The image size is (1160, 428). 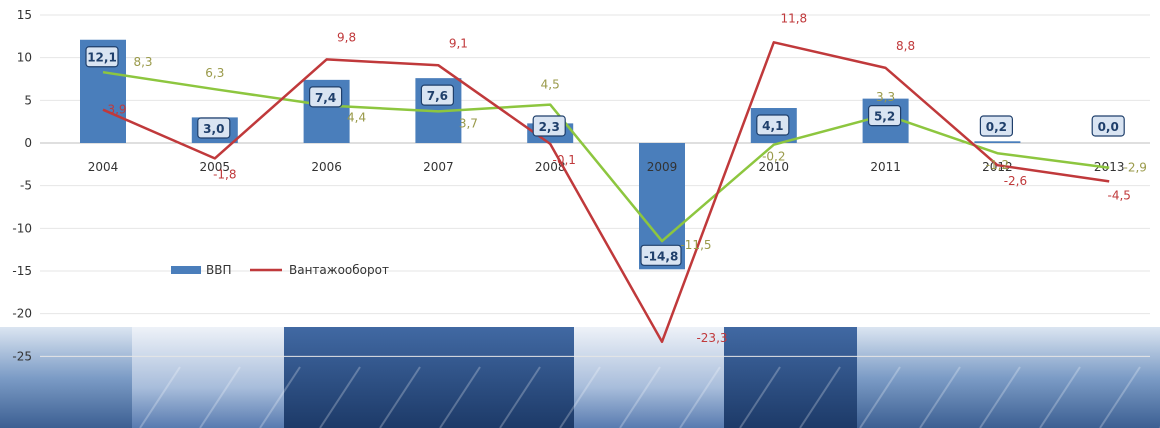 I want to click on y-tick-label: 10, so click(x=24, y=58).